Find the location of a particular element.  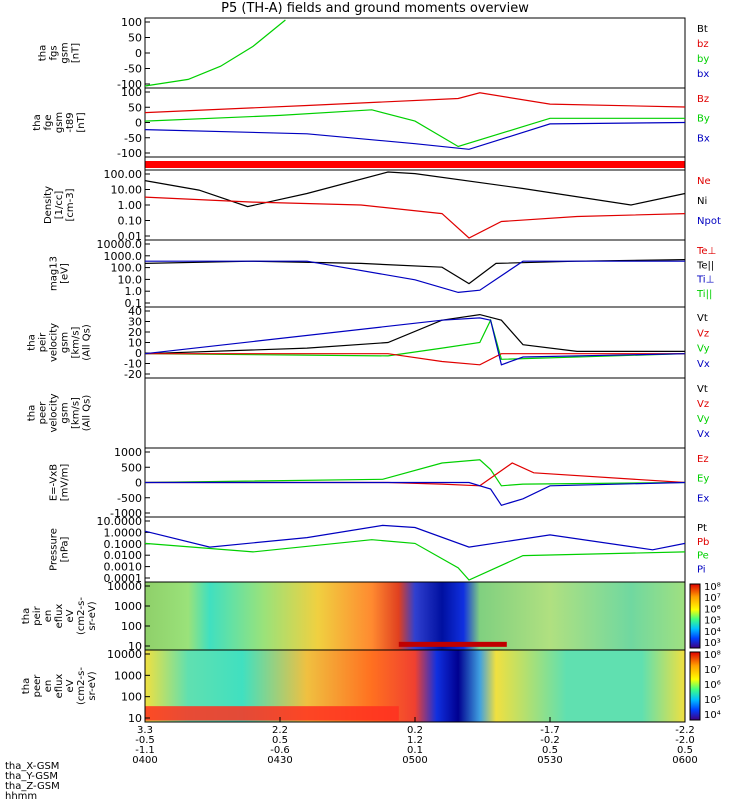

footer-row-time: hhmm is located at coordinates (21, 796).